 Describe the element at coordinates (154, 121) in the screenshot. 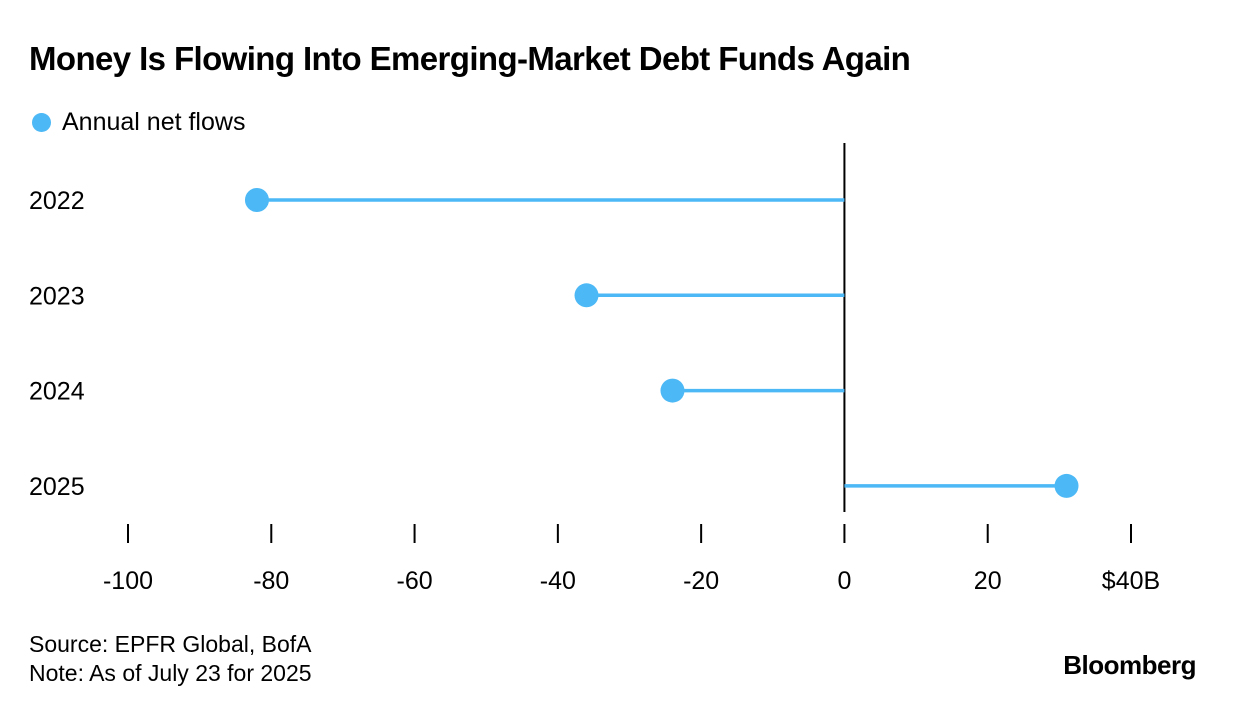

I see `legend-label: Annual net flows` at that location.